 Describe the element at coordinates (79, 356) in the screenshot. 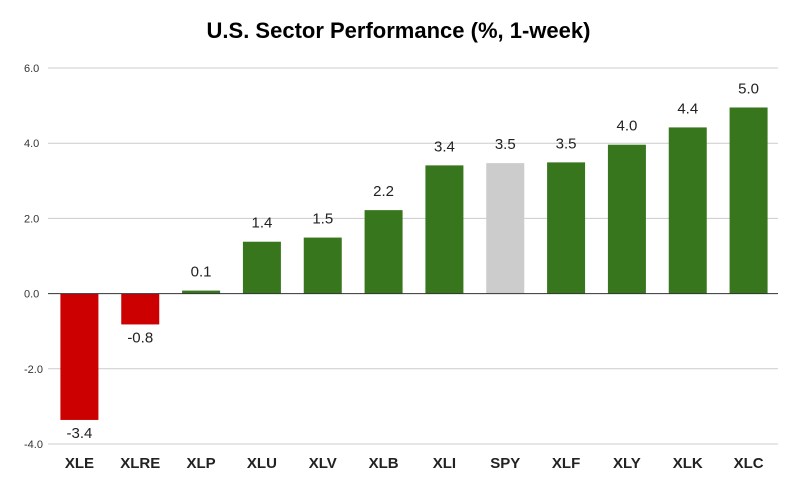

I see `bar-xle` at that location.